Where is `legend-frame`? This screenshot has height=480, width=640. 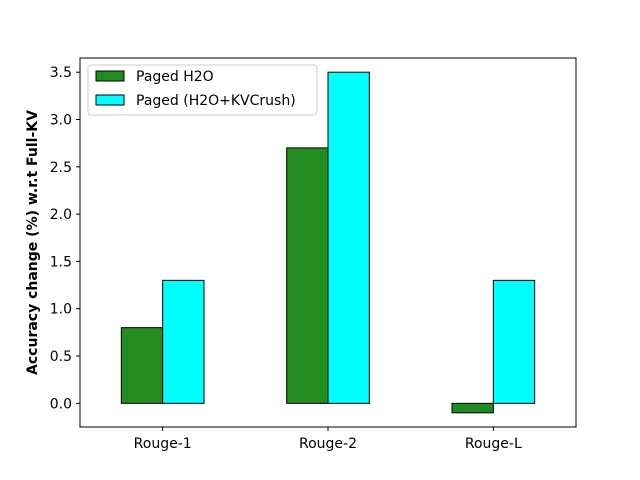 legend-frame is located at coordinates (202, 90).